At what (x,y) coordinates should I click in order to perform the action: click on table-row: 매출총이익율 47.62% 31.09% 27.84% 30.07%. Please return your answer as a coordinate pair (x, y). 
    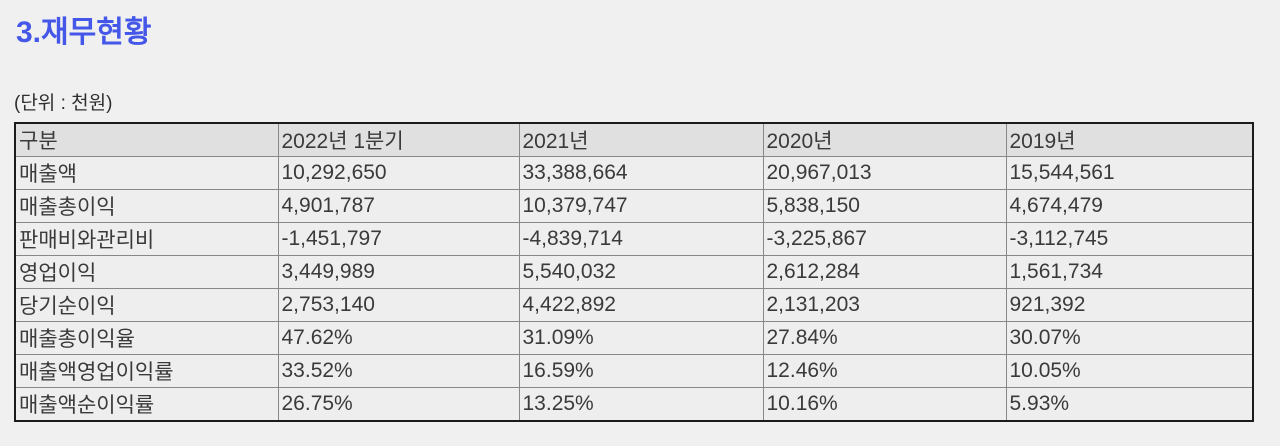
    Looking at the image, I should click on (634, 338).